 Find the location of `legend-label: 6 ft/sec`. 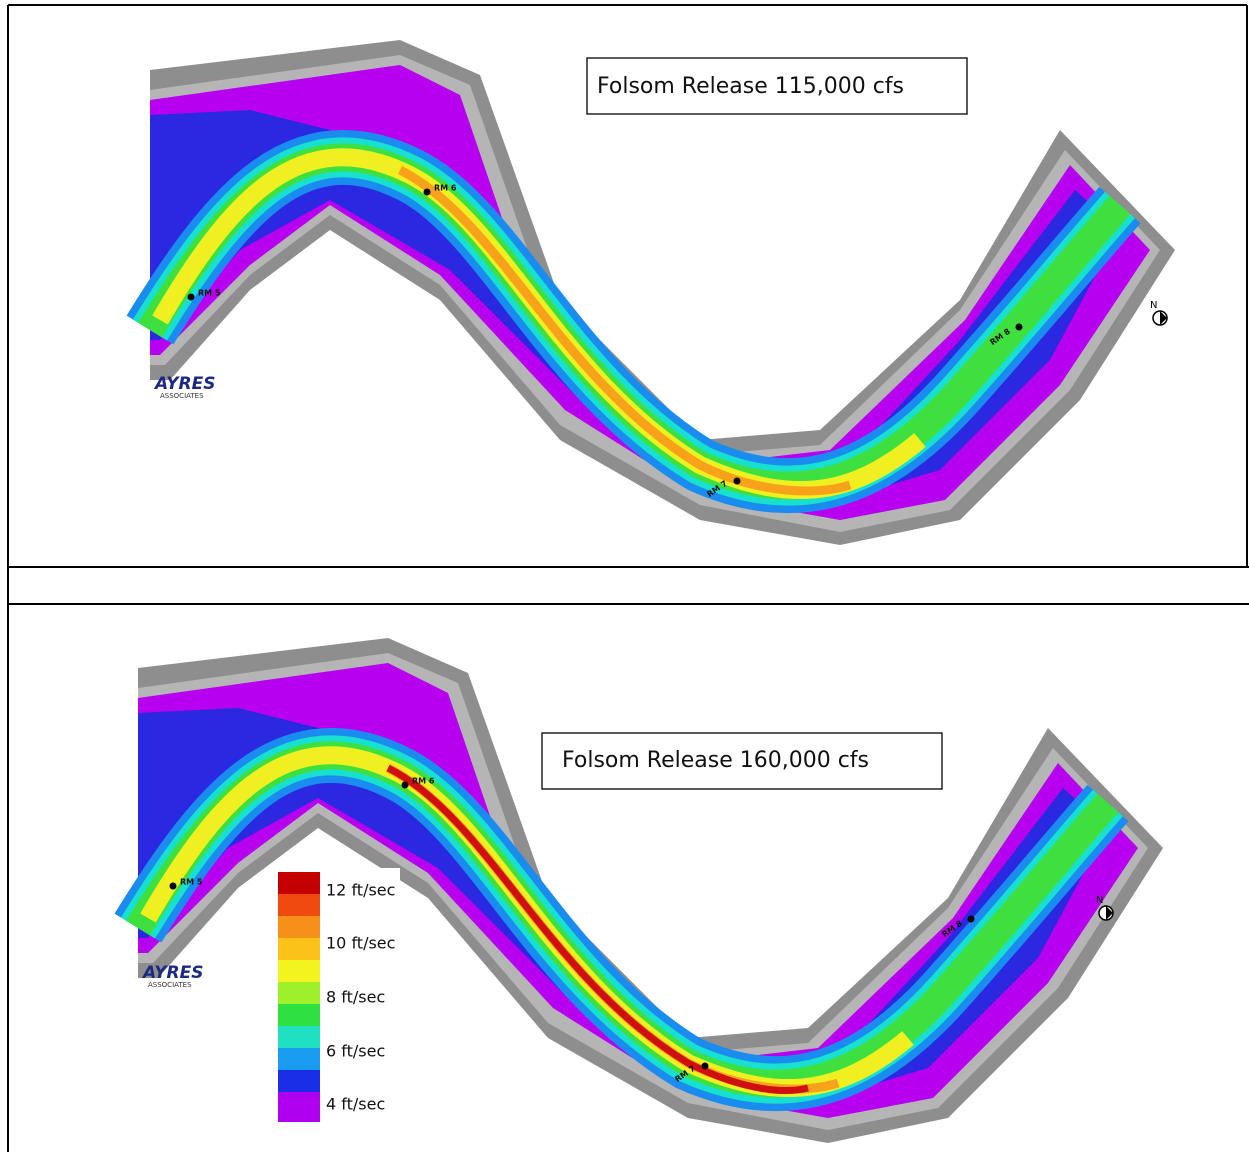

legend-label: 6 ft/sec is located at coordinates (355, 1051).